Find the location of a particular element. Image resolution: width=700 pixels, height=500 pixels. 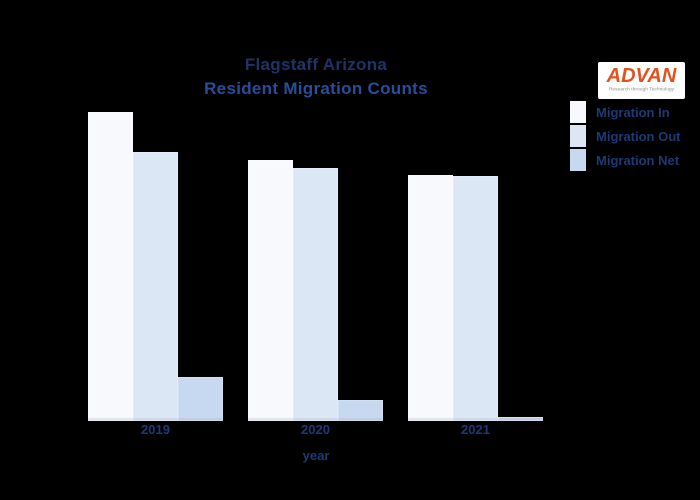

legend-swatch-migration-net is located at coordinates (578, 160).